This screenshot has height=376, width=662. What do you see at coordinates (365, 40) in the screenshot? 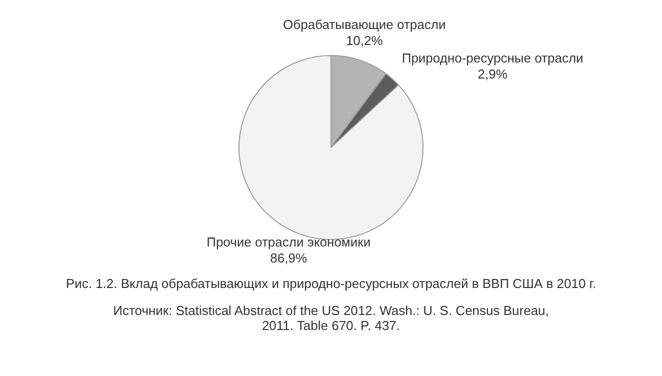
I see `data-label: 10,2%` at bounding box center [365, 40].